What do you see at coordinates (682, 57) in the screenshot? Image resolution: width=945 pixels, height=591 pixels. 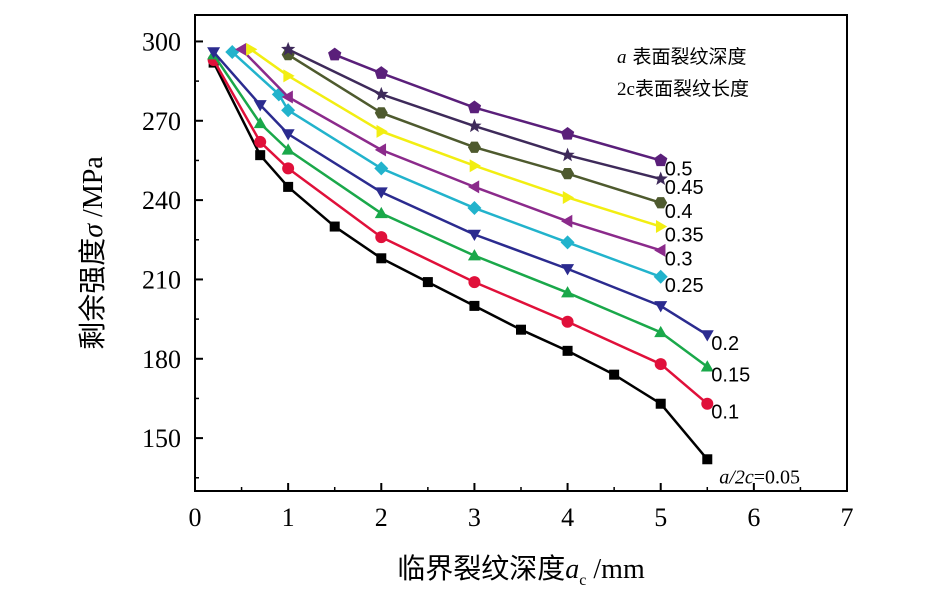 I see `legend-line-1: a 表面裂纹深度` at bounding box center [682, 57].